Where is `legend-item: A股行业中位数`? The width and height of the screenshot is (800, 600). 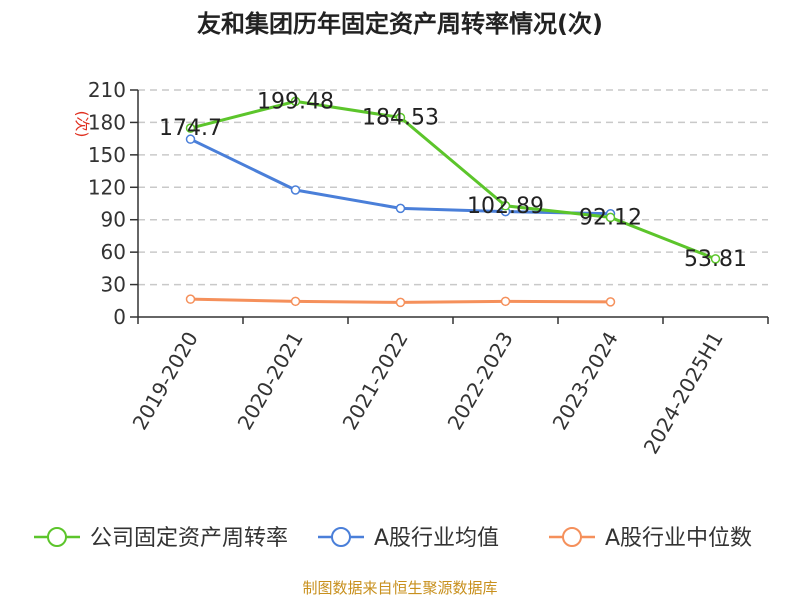 legend-item: A股行业中位数 is located at coordinates (650, 538).